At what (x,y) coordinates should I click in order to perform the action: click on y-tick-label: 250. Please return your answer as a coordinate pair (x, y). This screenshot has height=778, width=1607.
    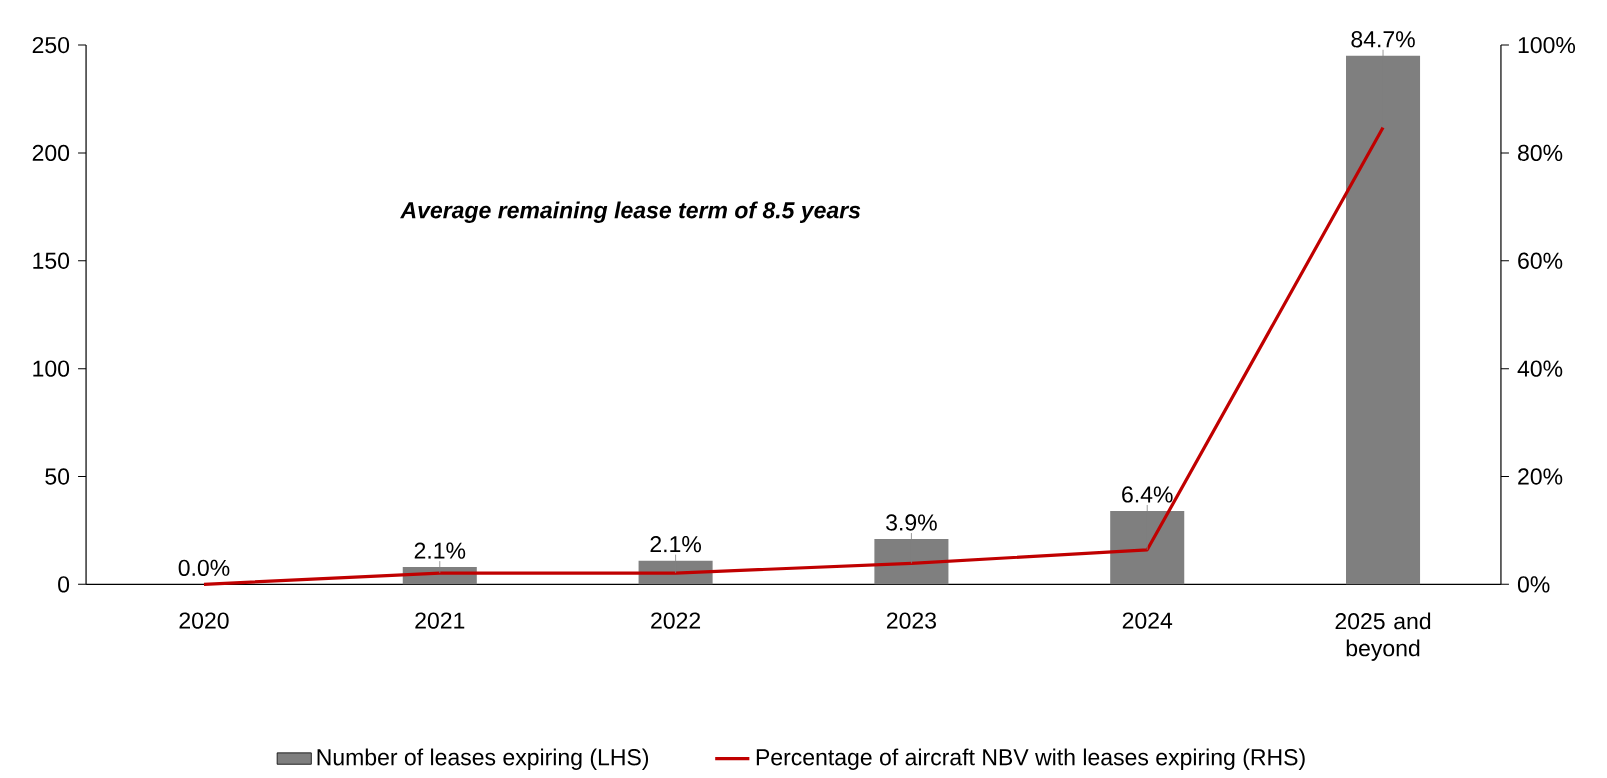
    Looking at the image, I should click on (51, 44).